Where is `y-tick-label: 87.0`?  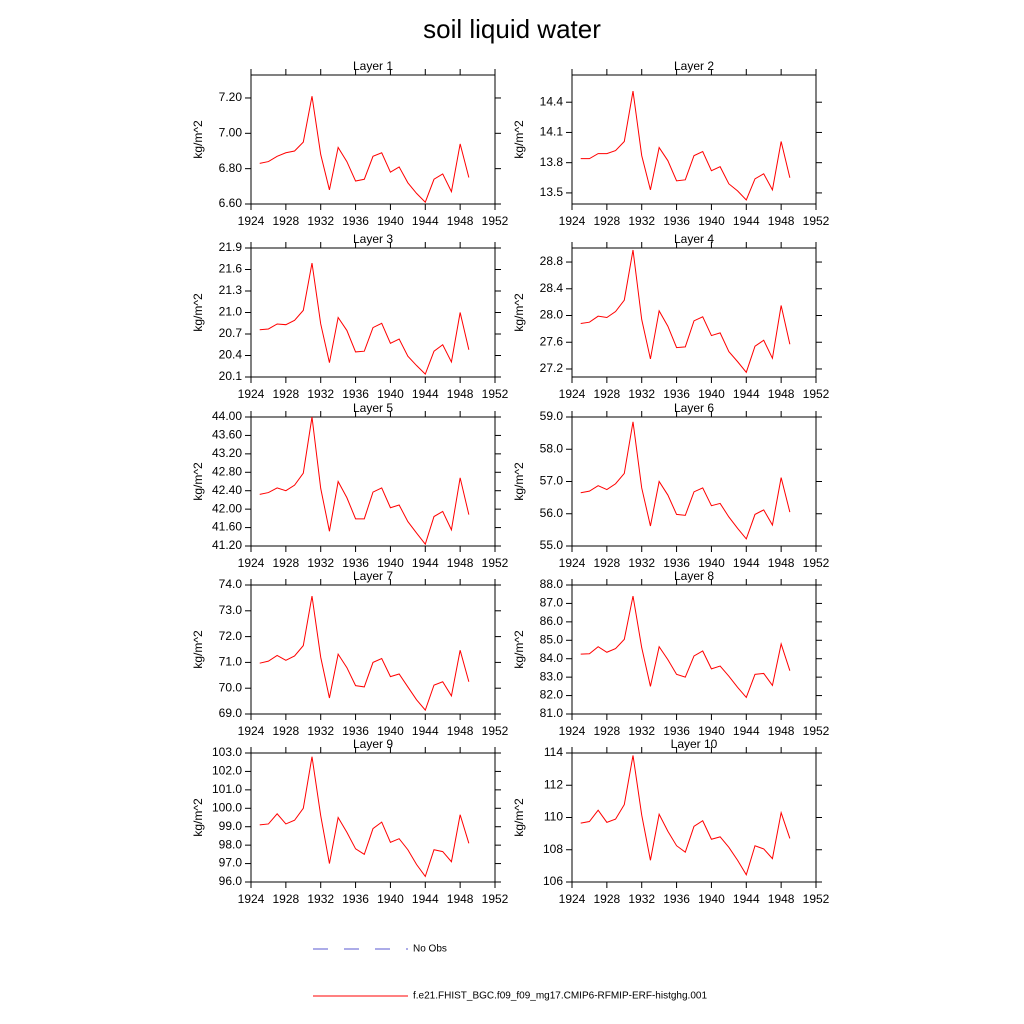 y-tick-label: 87.0 is located at coordinates (552, 603).